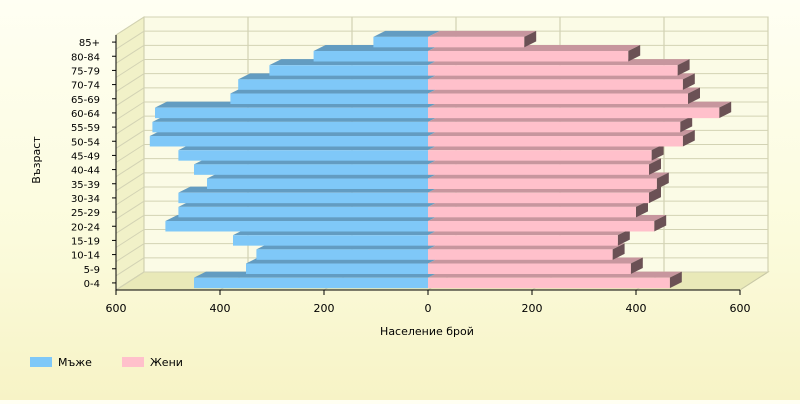  Describe the element at coordinates (740, 308) in the screenshot. I see `x-tick-label-6: 600` at that location.